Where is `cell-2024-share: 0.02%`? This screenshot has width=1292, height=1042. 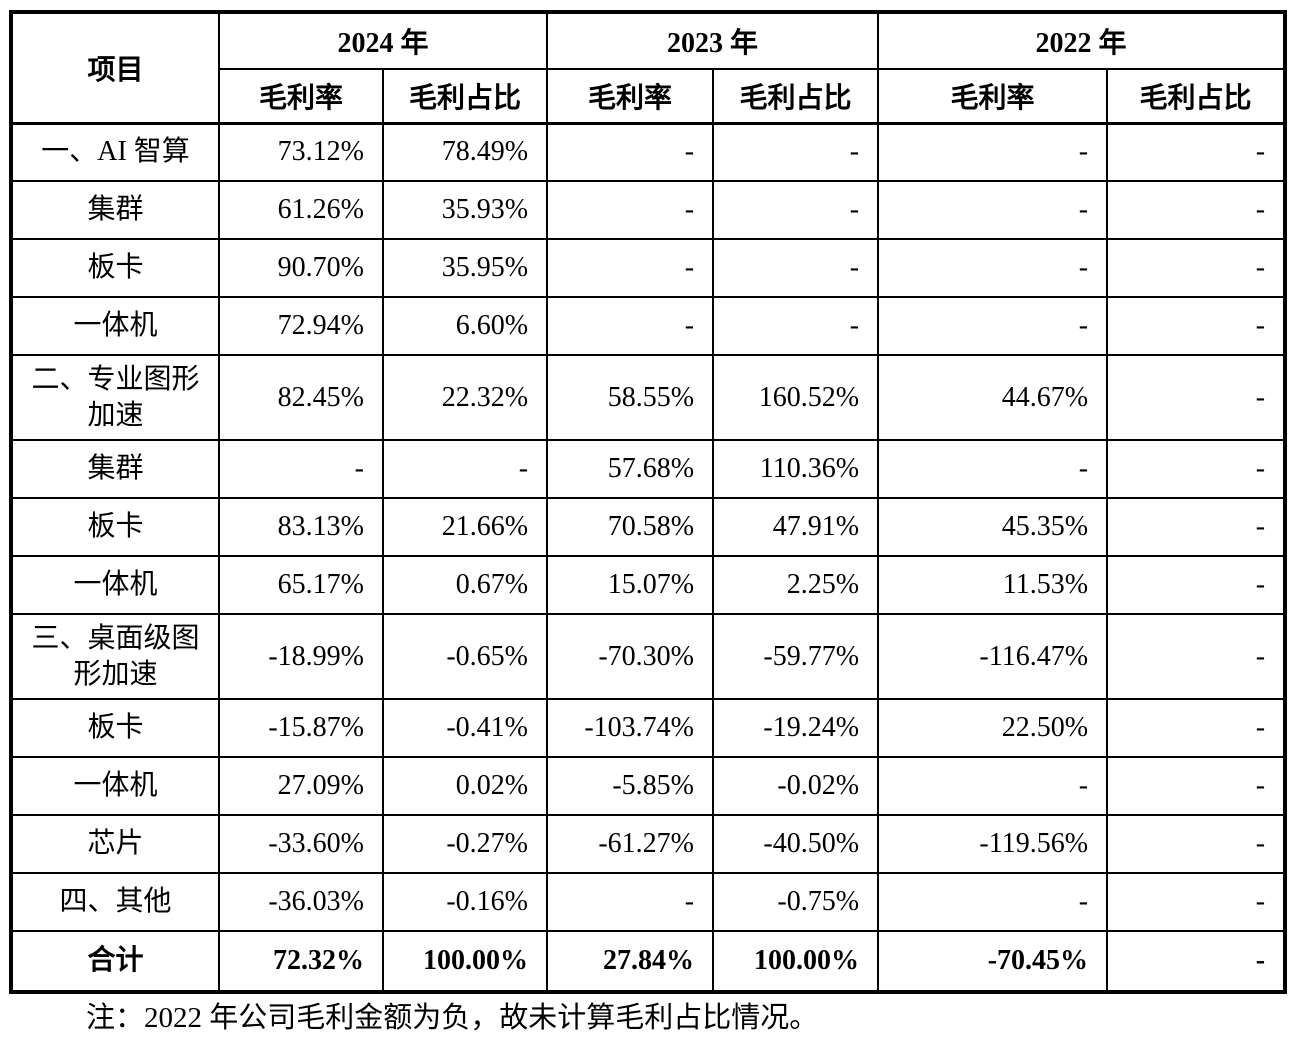
cell-2024-share: 0.02% is located at coordinates (465, 786).